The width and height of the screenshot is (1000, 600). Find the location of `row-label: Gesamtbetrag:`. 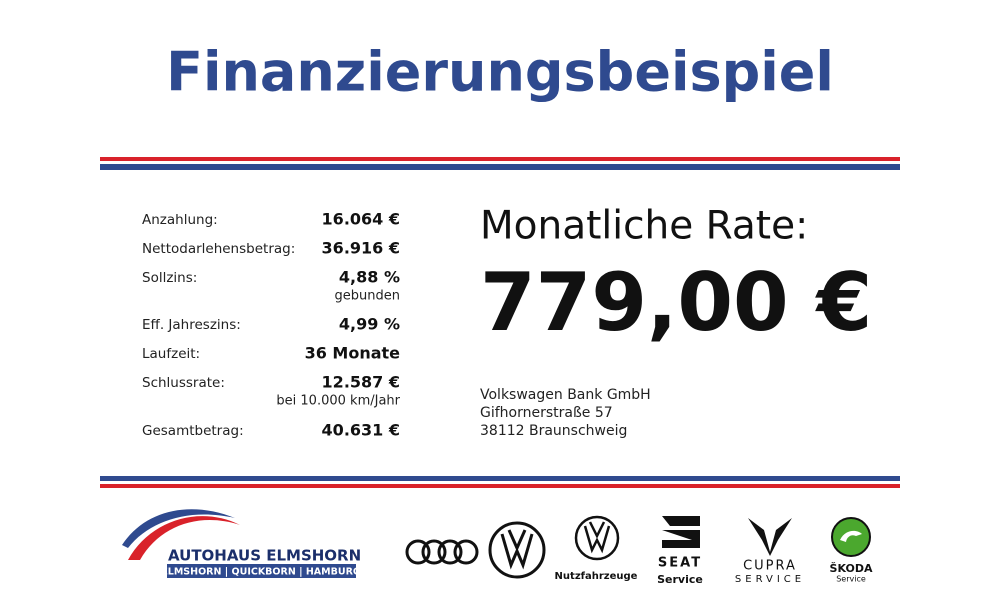

row-label: Gesamtbetrag: is located at coordinates (193, 431).